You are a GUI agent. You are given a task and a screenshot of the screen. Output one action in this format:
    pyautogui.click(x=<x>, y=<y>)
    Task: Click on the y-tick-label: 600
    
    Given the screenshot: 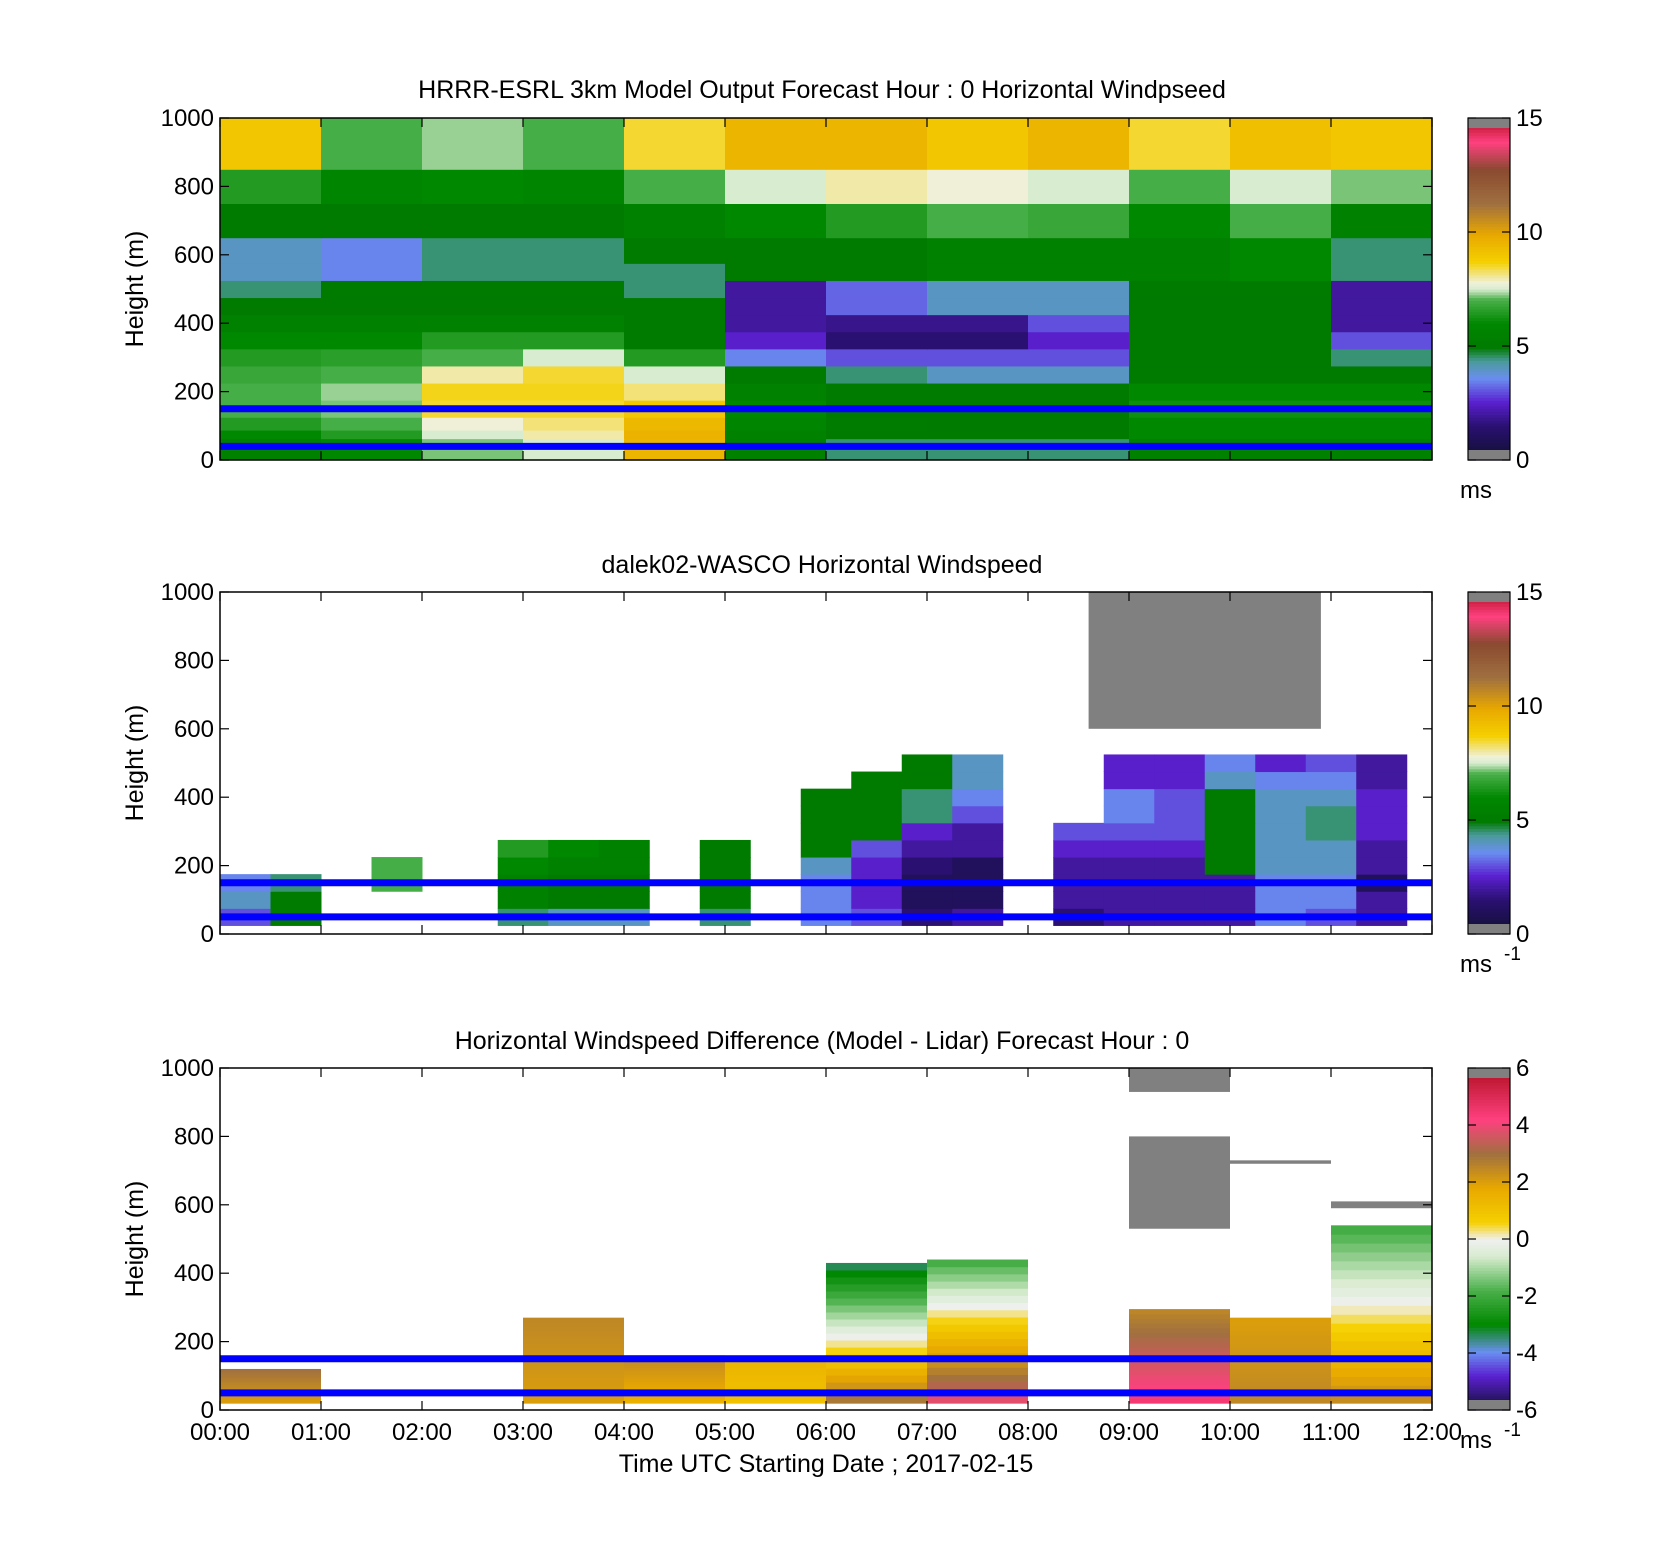 What is the action you would take?
    pyautogui.click(x=194, y=255)
    